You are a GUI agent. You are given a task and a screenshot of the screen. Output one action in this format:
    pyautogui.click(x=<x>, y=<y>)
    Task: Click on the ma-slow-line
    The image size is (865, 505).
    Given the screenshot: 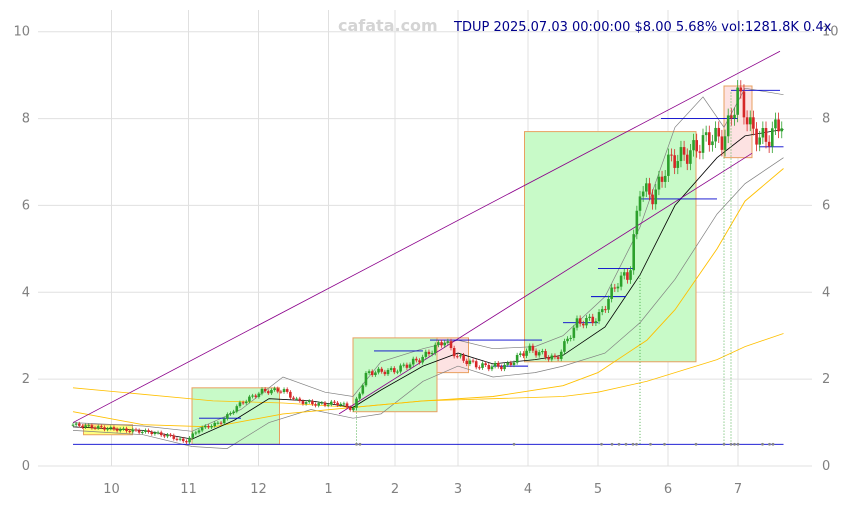 What is the action you would take?
    pyautogui.click(x=428, y=370)
    